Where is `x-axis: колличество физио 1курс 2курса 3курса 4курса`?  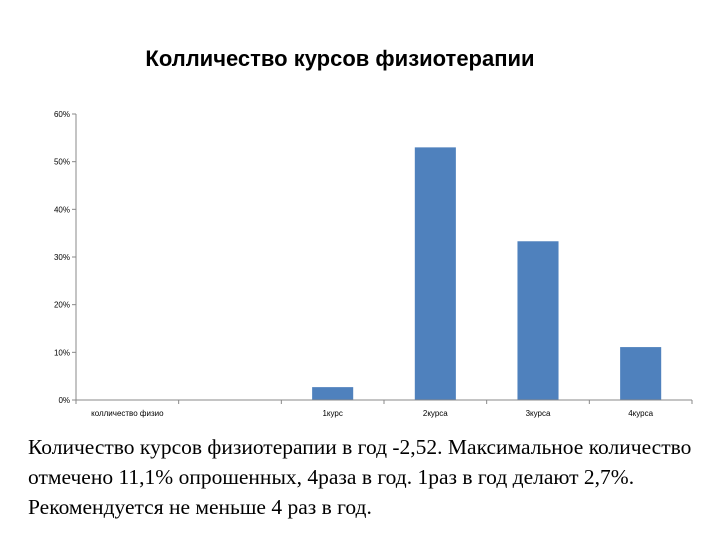
x-axis: колличество физио 1курс 2курса 3курса 4курса is located at coordinates (384, 408).